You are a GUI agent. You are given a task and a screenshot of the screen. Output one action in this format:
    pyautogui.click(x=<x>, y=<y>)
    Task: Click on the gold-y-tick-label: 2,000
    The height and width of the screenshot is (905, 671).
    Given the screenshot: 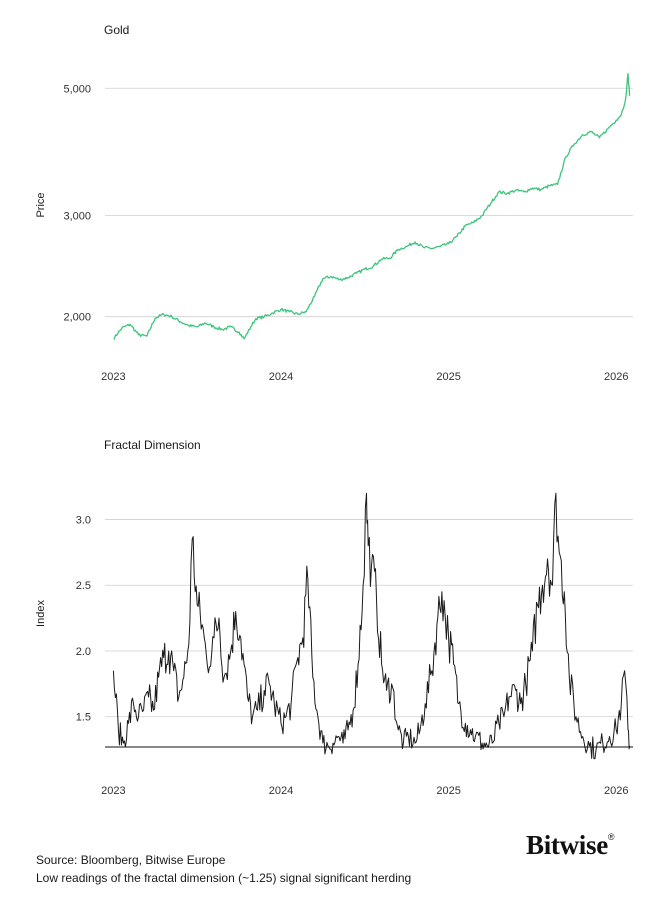 What is the action you would take?
    pyautogui.click(x=77, y=318)
    